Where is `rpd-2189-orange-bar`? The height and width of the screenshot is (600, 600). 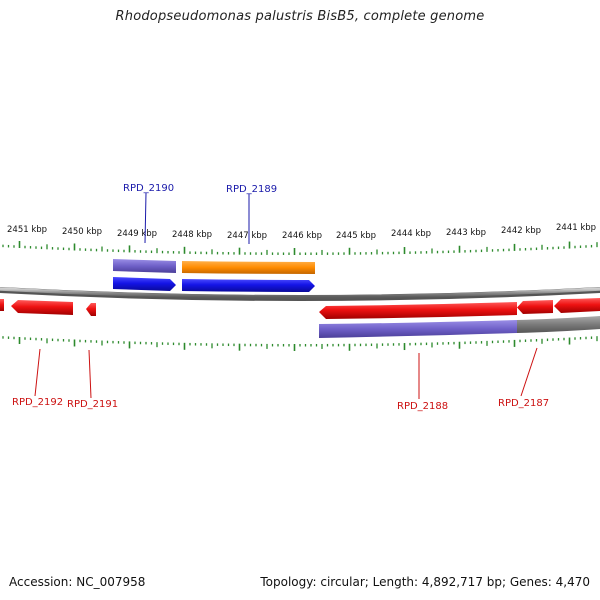
rpd-2189-orange-bar is located at coordinates (248, 267).